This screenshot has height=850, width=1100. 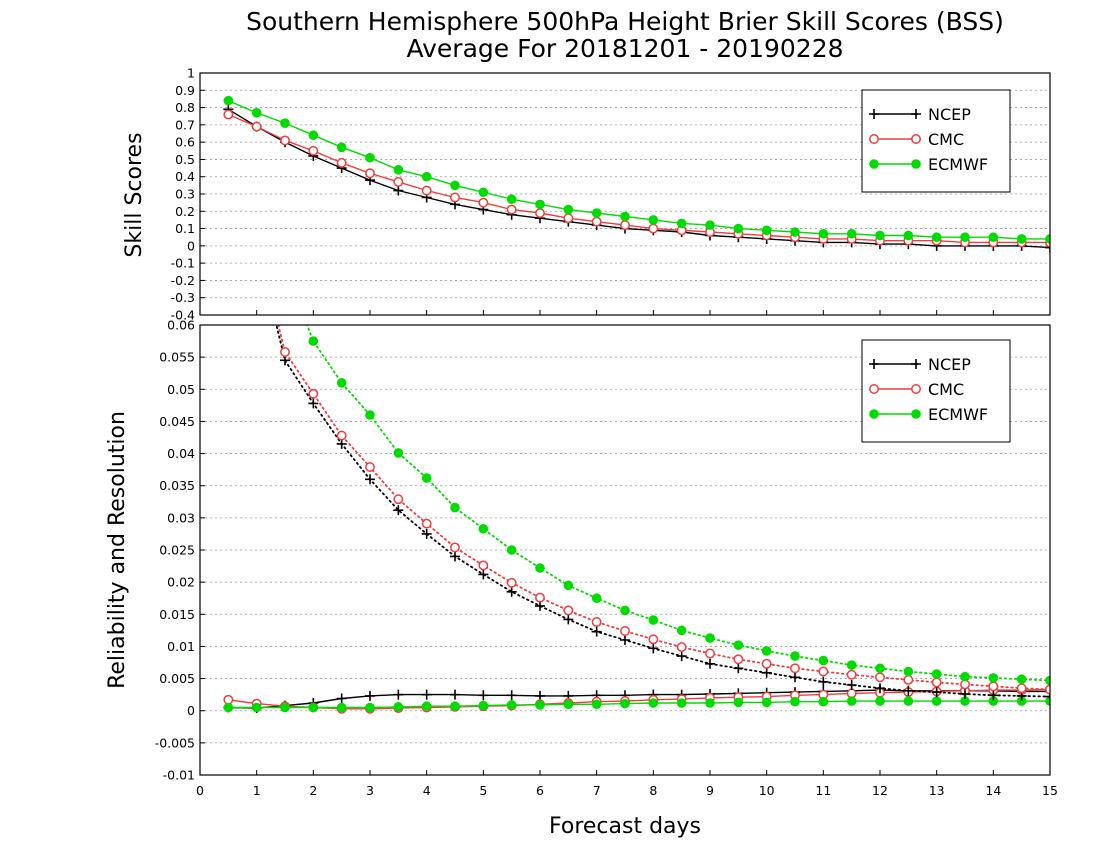 What do you see at coordinates (483, 790) in the screenshot?
I see `xtick-label: 5` at bounding box center [483, 790].